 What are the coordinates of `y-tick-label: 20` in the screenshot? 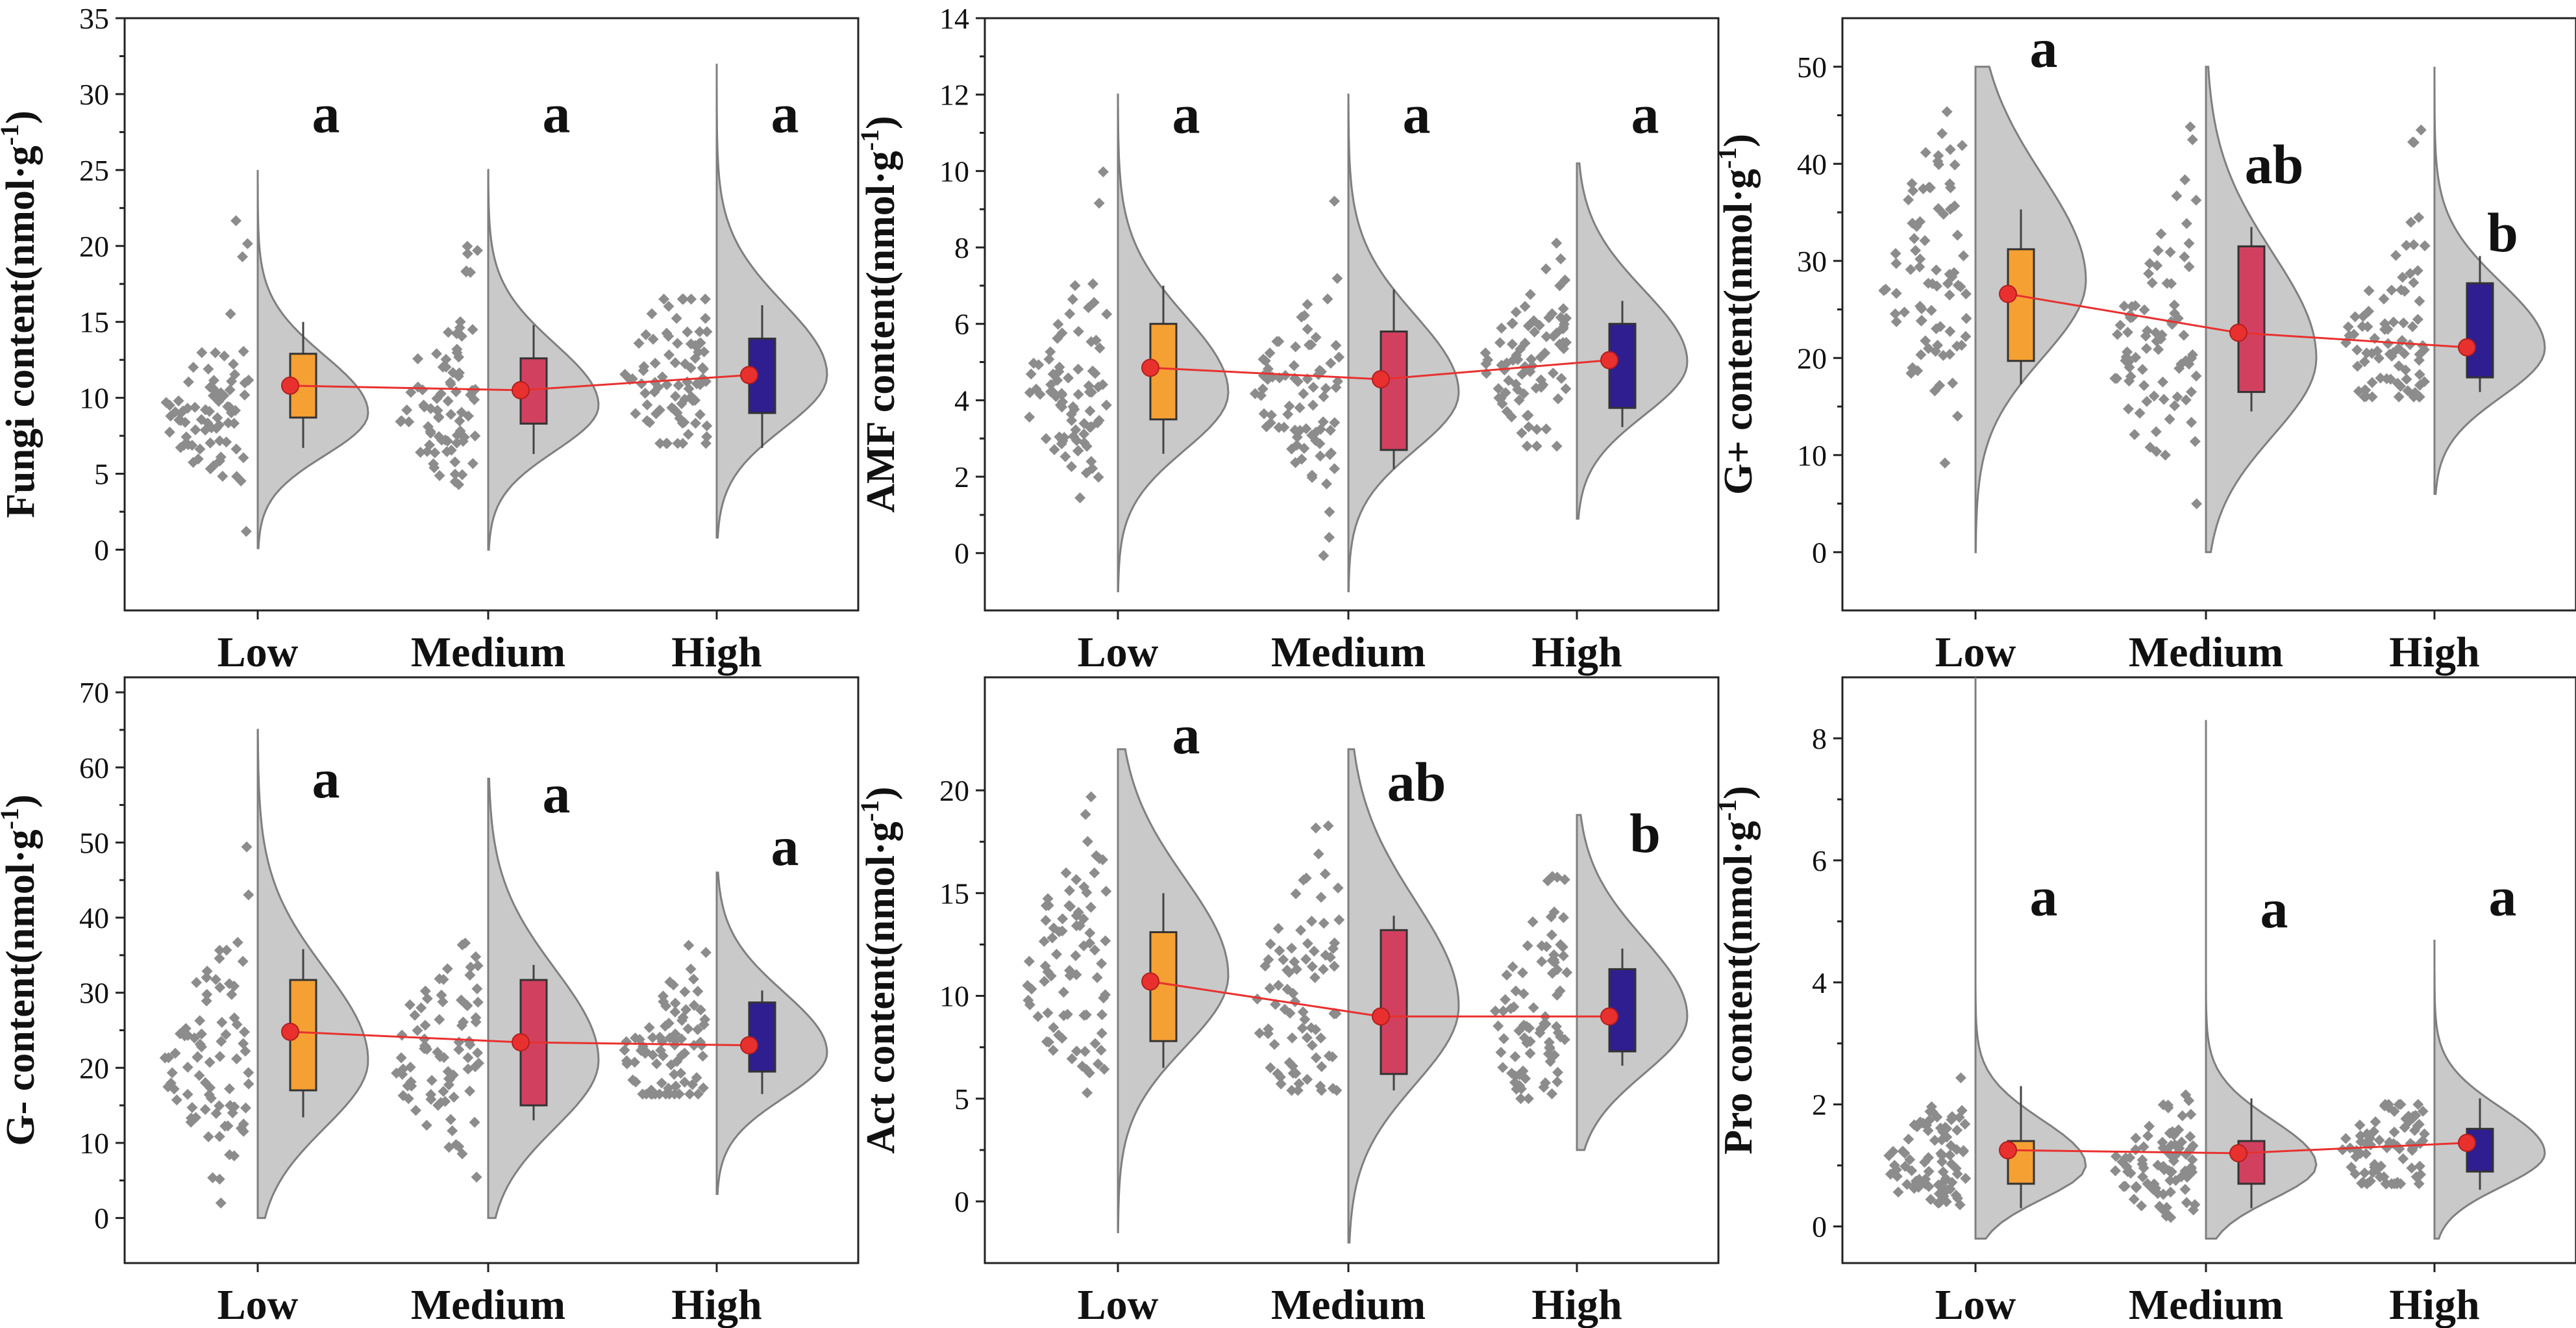 It's located at (94, 1067).